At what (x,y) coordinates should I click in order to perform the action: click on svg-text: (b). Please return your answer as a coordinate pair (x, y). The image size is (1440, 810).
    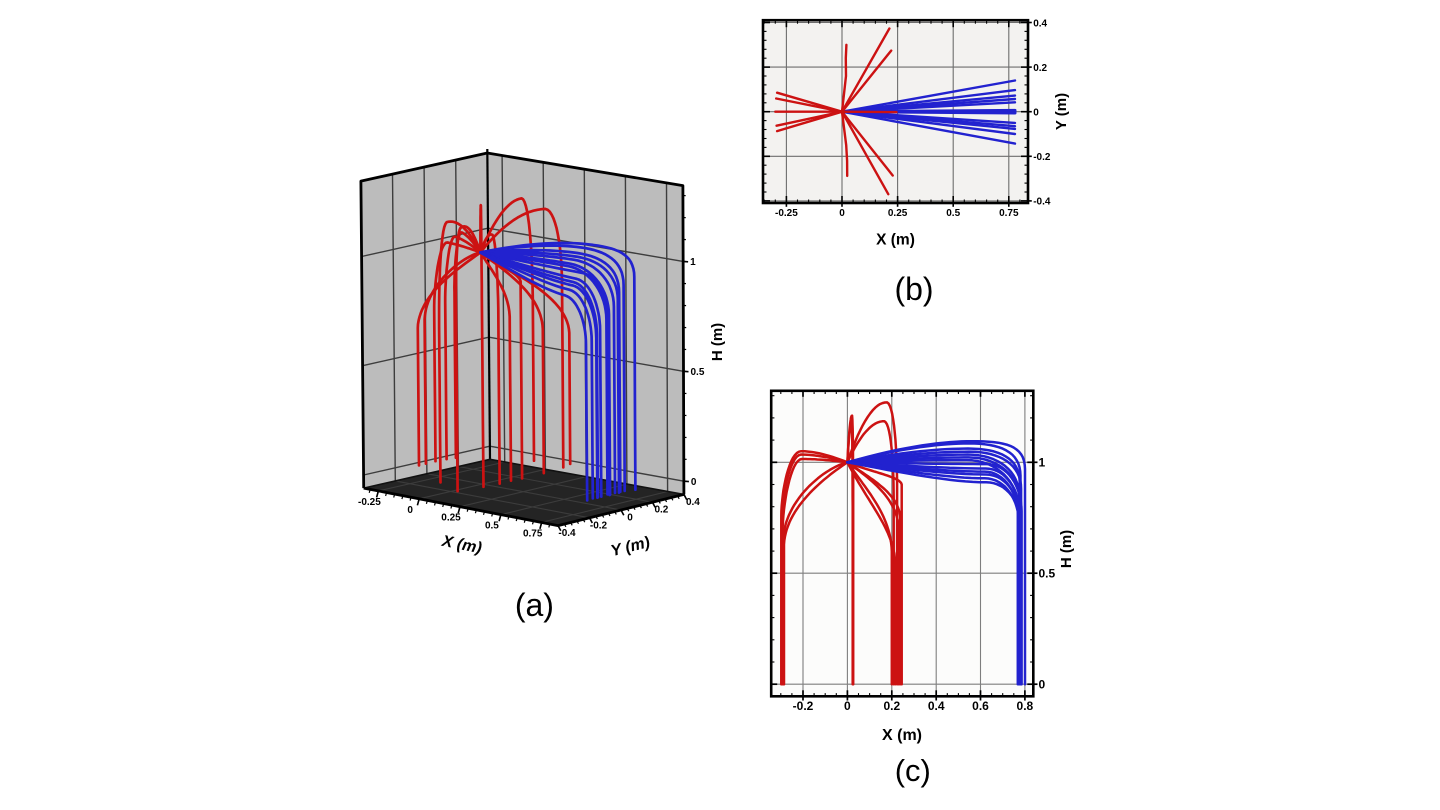
    Looking at the image, I should click on (913, 289).